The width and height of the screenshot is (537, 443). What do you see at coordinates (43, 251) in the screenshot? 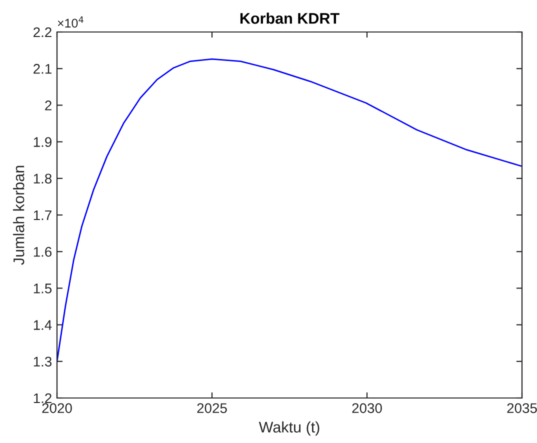
I see `y-tick-label: 1.6` at bounding box center [43, 251].